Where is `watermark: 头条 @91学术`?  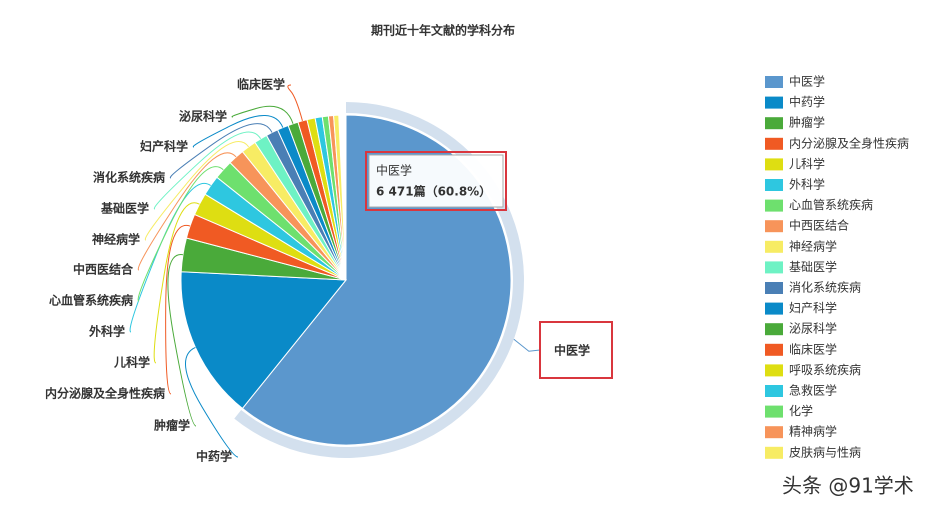 watermark: 头条 @91学术 is located at coordinates (848, 486).